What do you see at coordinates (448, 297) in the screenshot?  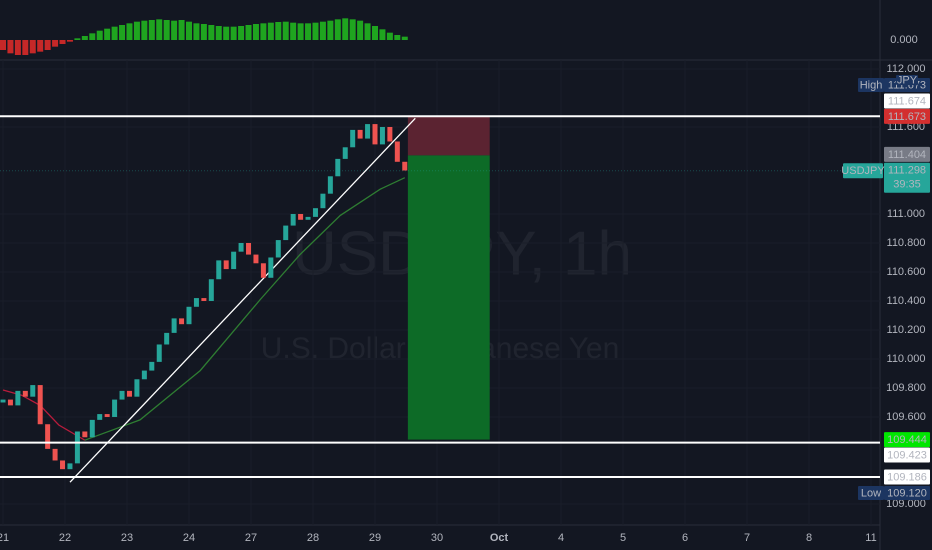 I see `target-zone` at bounding box center [448, 297].